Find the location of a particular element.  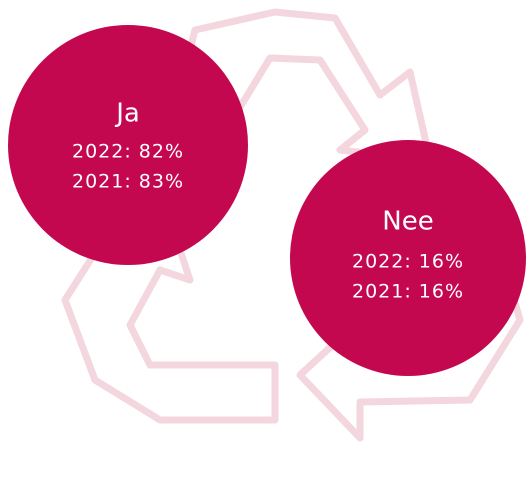

circle-line: 2021: 83% is located at coordinates (128, 182).